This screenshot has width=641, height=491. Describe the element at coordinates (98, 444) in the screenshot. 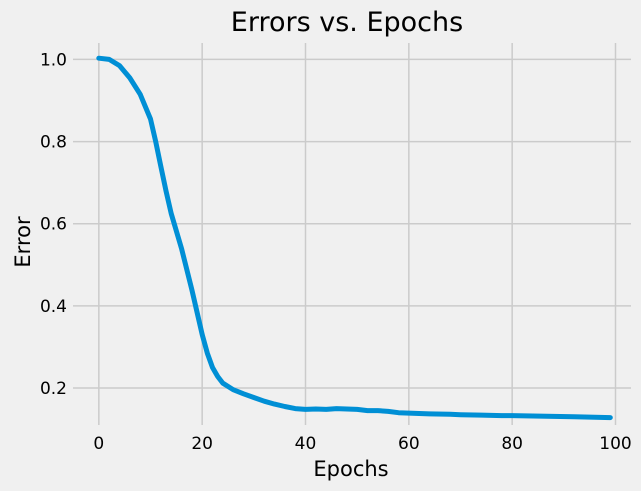

I see `x-tick-label: 0` at that location.